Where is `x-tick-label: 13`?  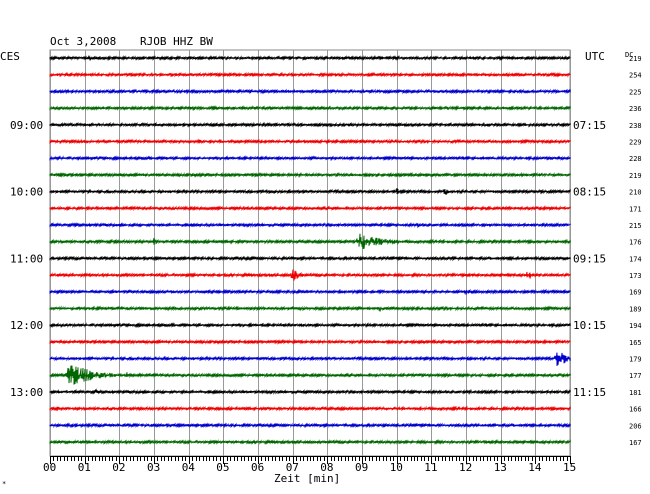 x-tick-label: 13 is located at coordinates (500, 467).